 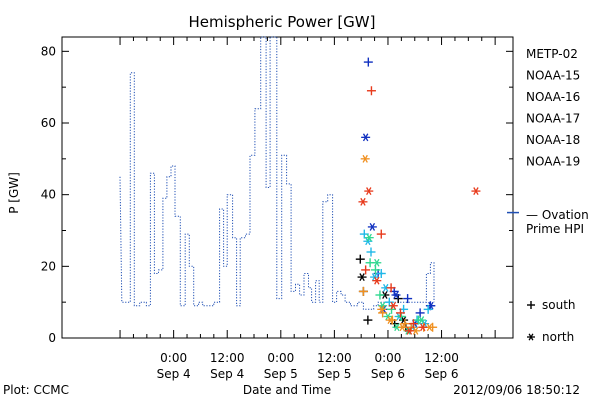 I want to click on marker-metp-02-north, so click(x=362, y=277).